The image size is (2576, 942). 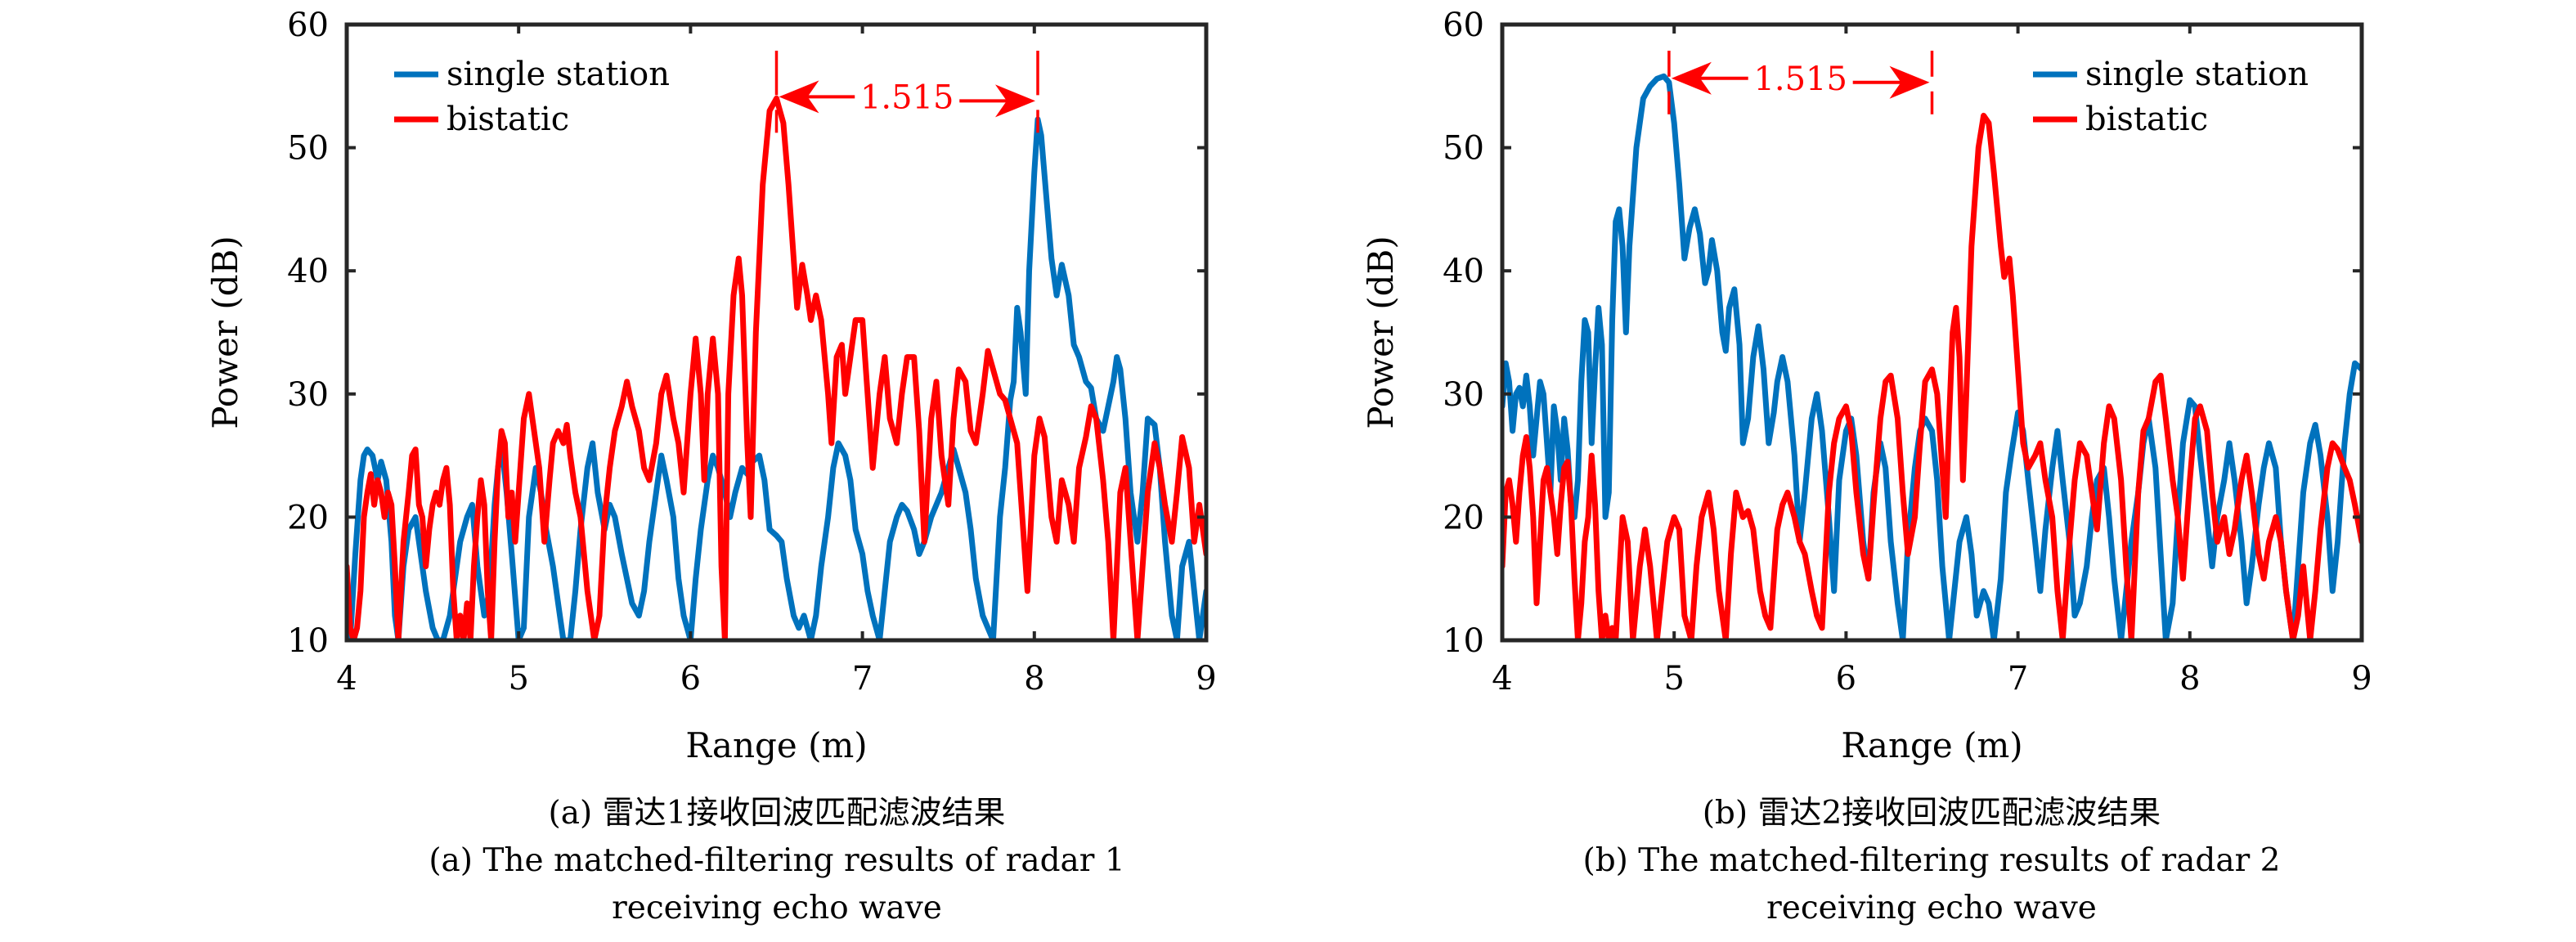 I want to click on caption-b-english-line2: receiving echo wave, so click(x=1931, y=908).